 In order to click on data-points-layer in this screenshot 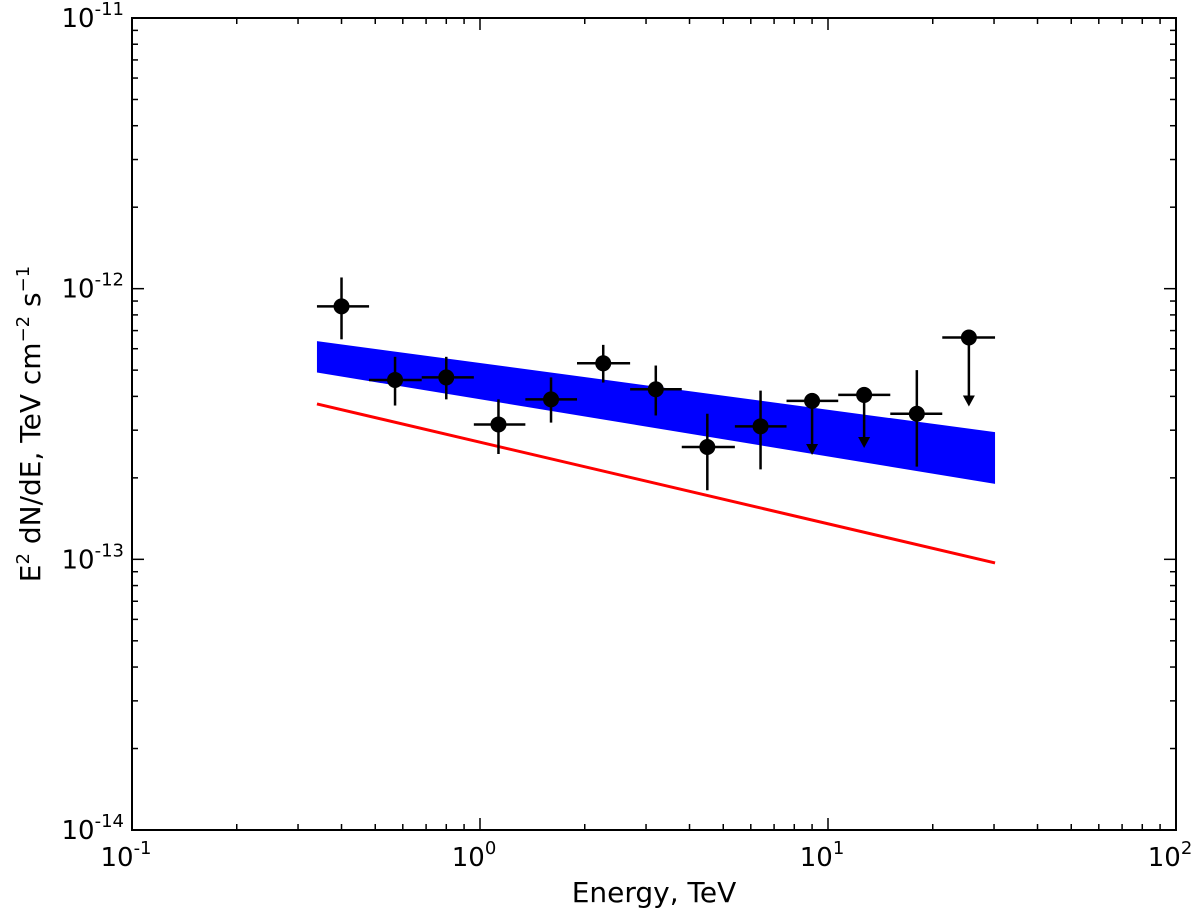, I will do `click(656, 384)`.